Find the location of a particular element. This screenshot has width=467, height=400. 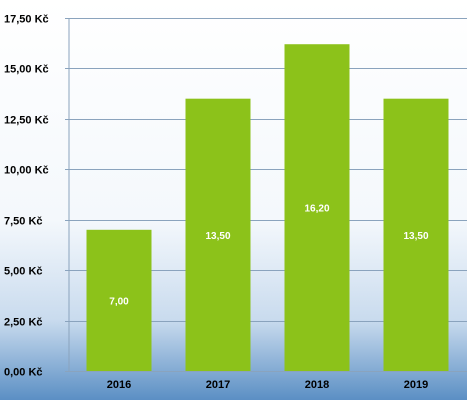

bar-2019 is located at coordinates (416, 234).